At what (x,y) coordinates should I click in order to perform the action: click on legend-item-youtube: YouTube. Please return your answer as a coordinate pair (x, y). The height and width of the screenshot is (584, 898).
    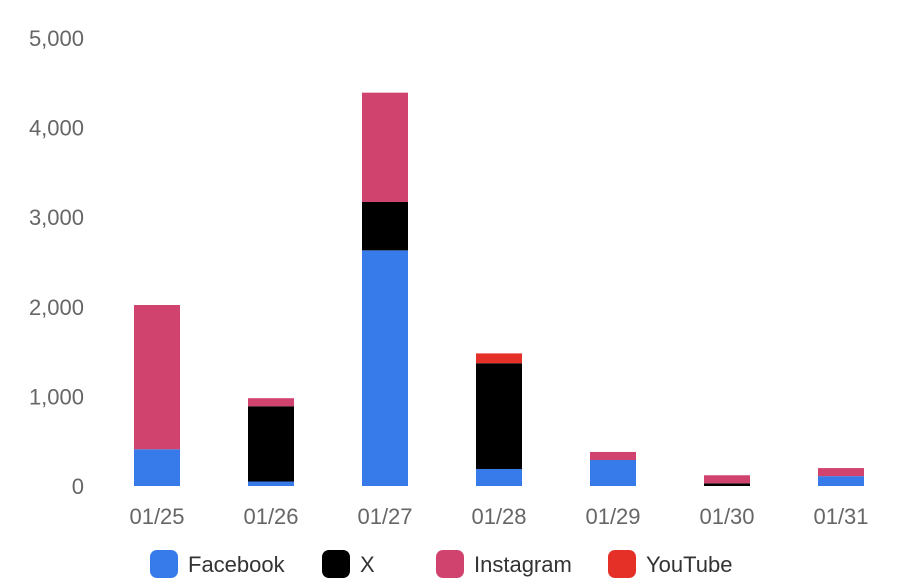
    Looking at the image, I should click on (670, 564).